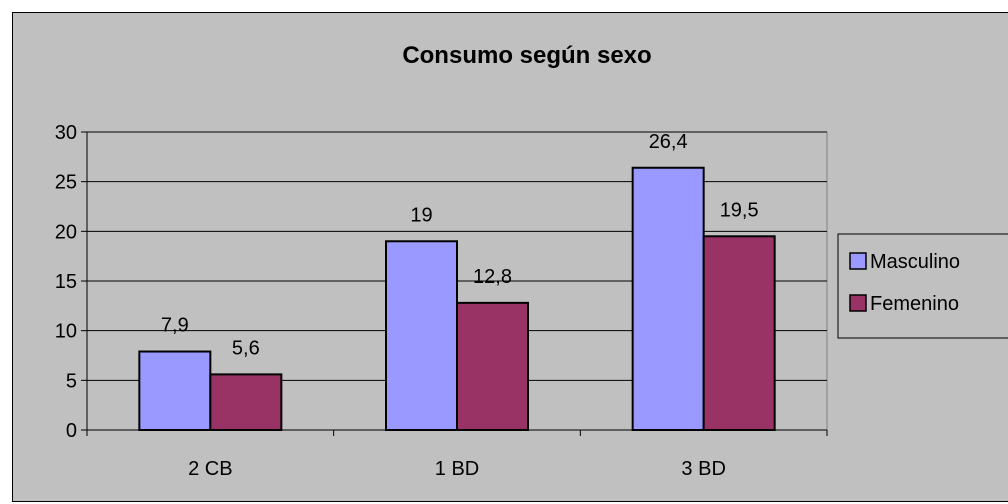 The width and height of the screenshot is (1008, 504). Describe the element at coordinates (457, 469) in the screenshot. I see `x-tick-label: 1 BD` at that location.